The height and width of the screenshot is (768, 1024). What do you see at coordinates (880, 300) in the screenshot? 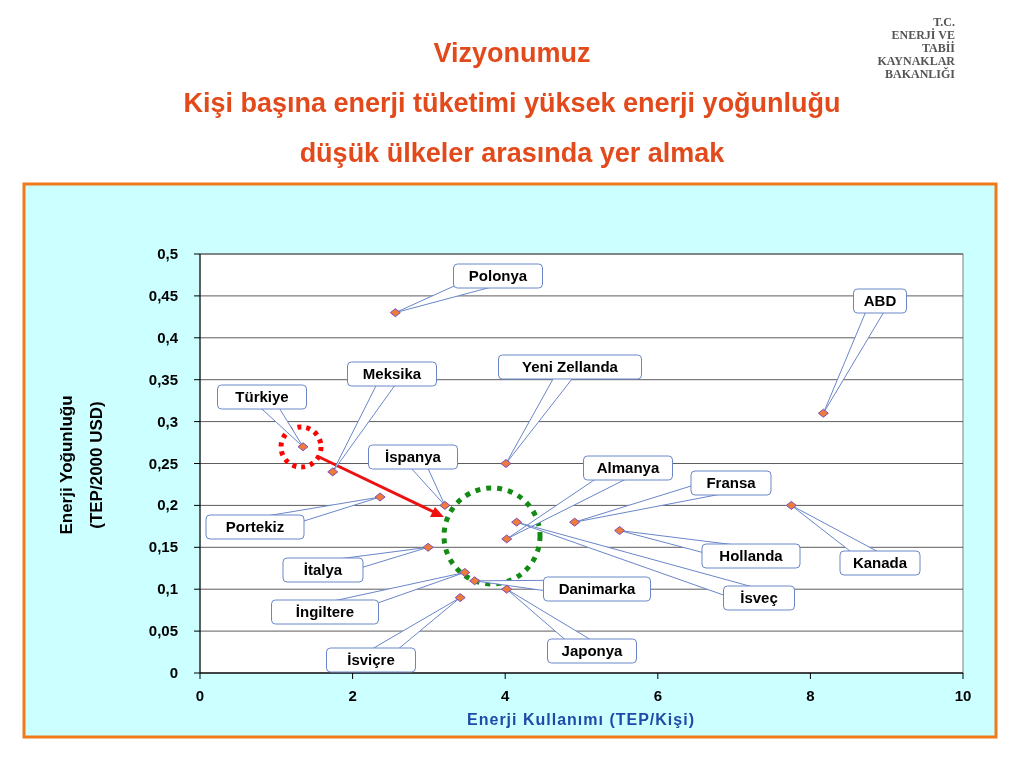
I see `annotation: ABD` at bounding box center [880, 300].